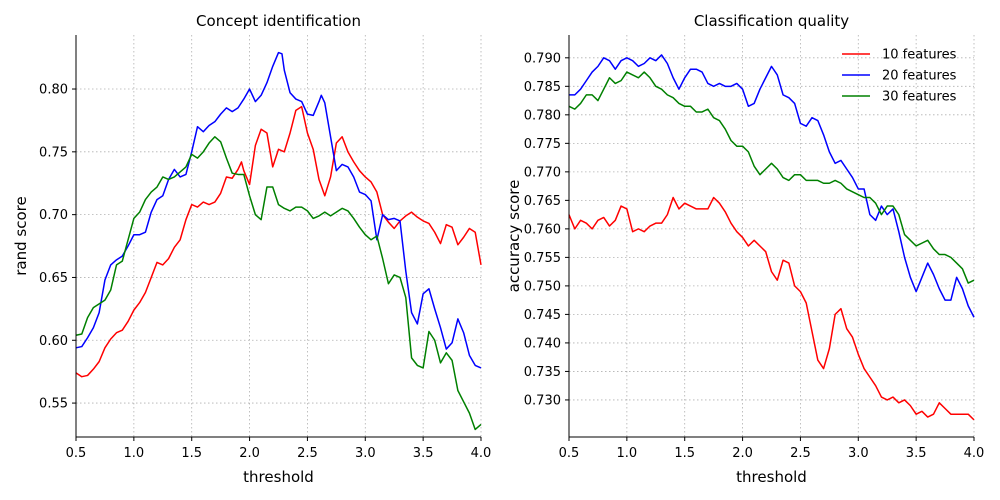 This screenshot has width=1000, height=500. What do you see at coordinates (771, 21) in the screenshot?
I see `chart-title: Classification quality` at bounding box center [771, 21].